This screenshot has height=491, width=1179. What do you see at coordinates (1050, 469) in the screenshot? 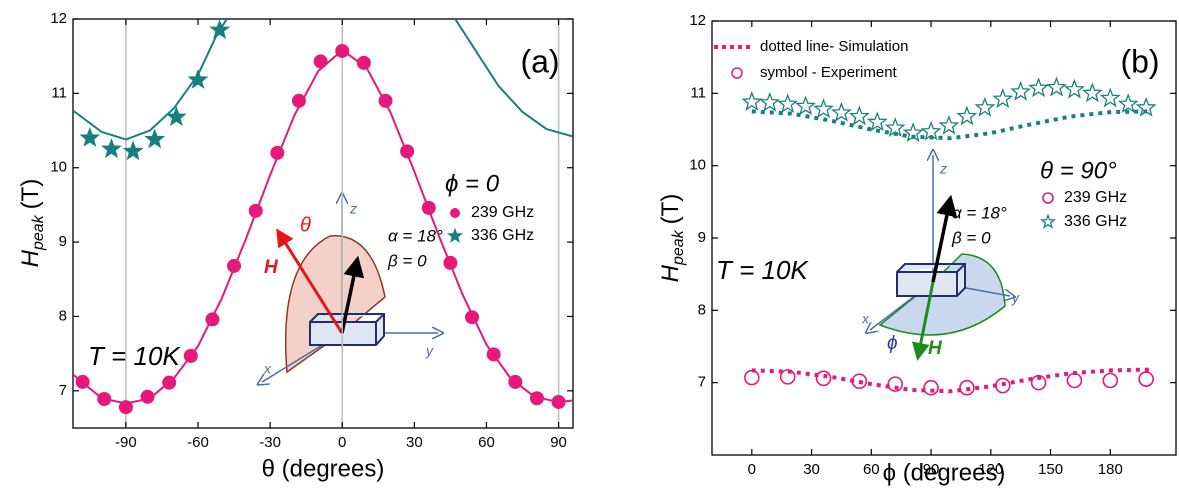
I see `x-tick-label: 150` at bounding box center [1050, 469].